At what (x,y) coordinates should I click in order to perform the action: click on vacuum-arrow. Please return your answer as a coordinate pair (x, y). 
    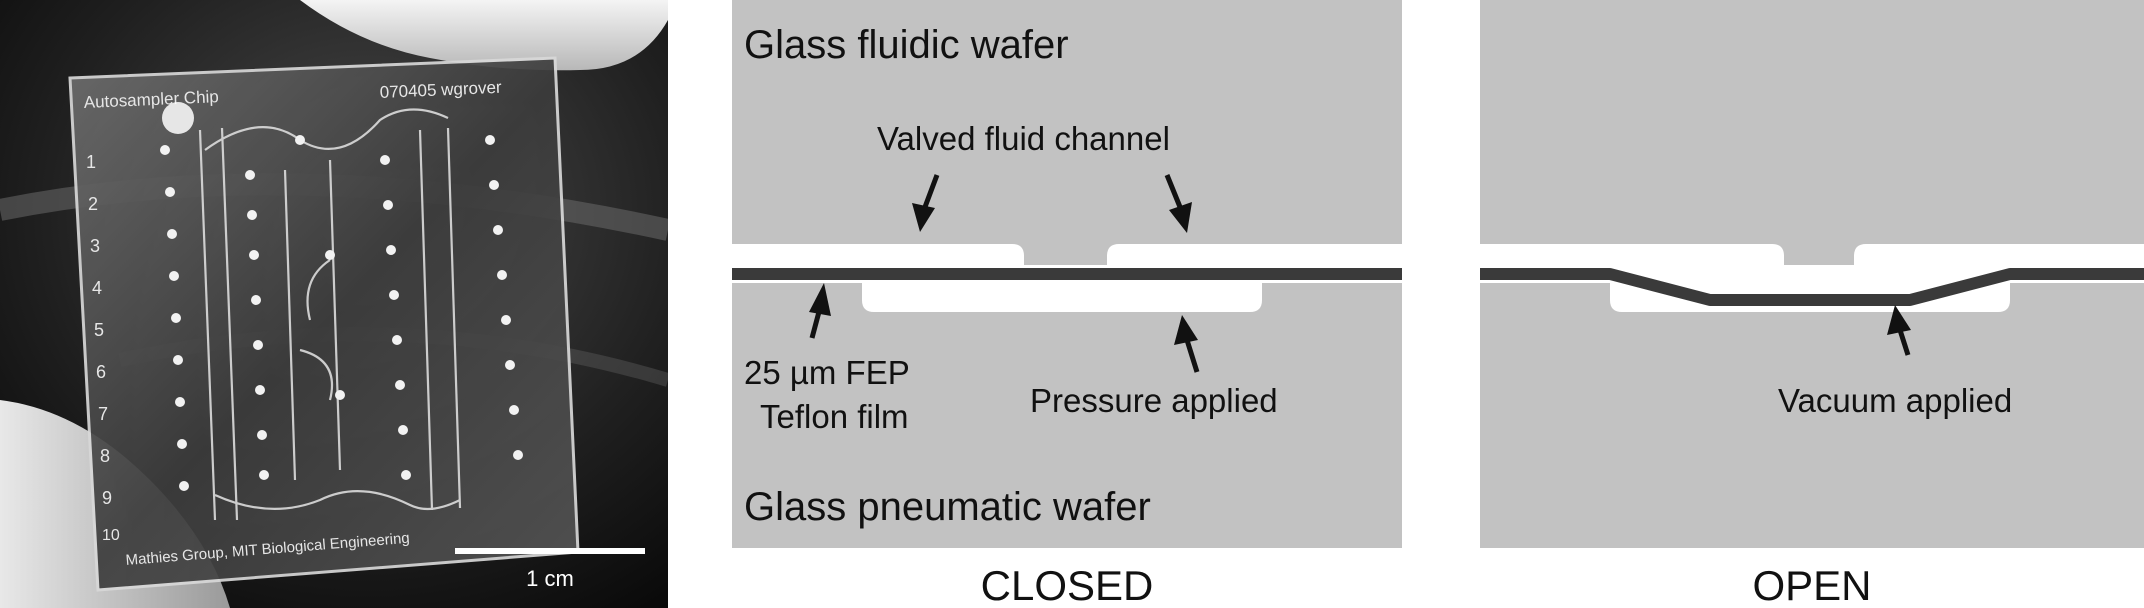
    Looking at the image, I should click on (1899, 330).